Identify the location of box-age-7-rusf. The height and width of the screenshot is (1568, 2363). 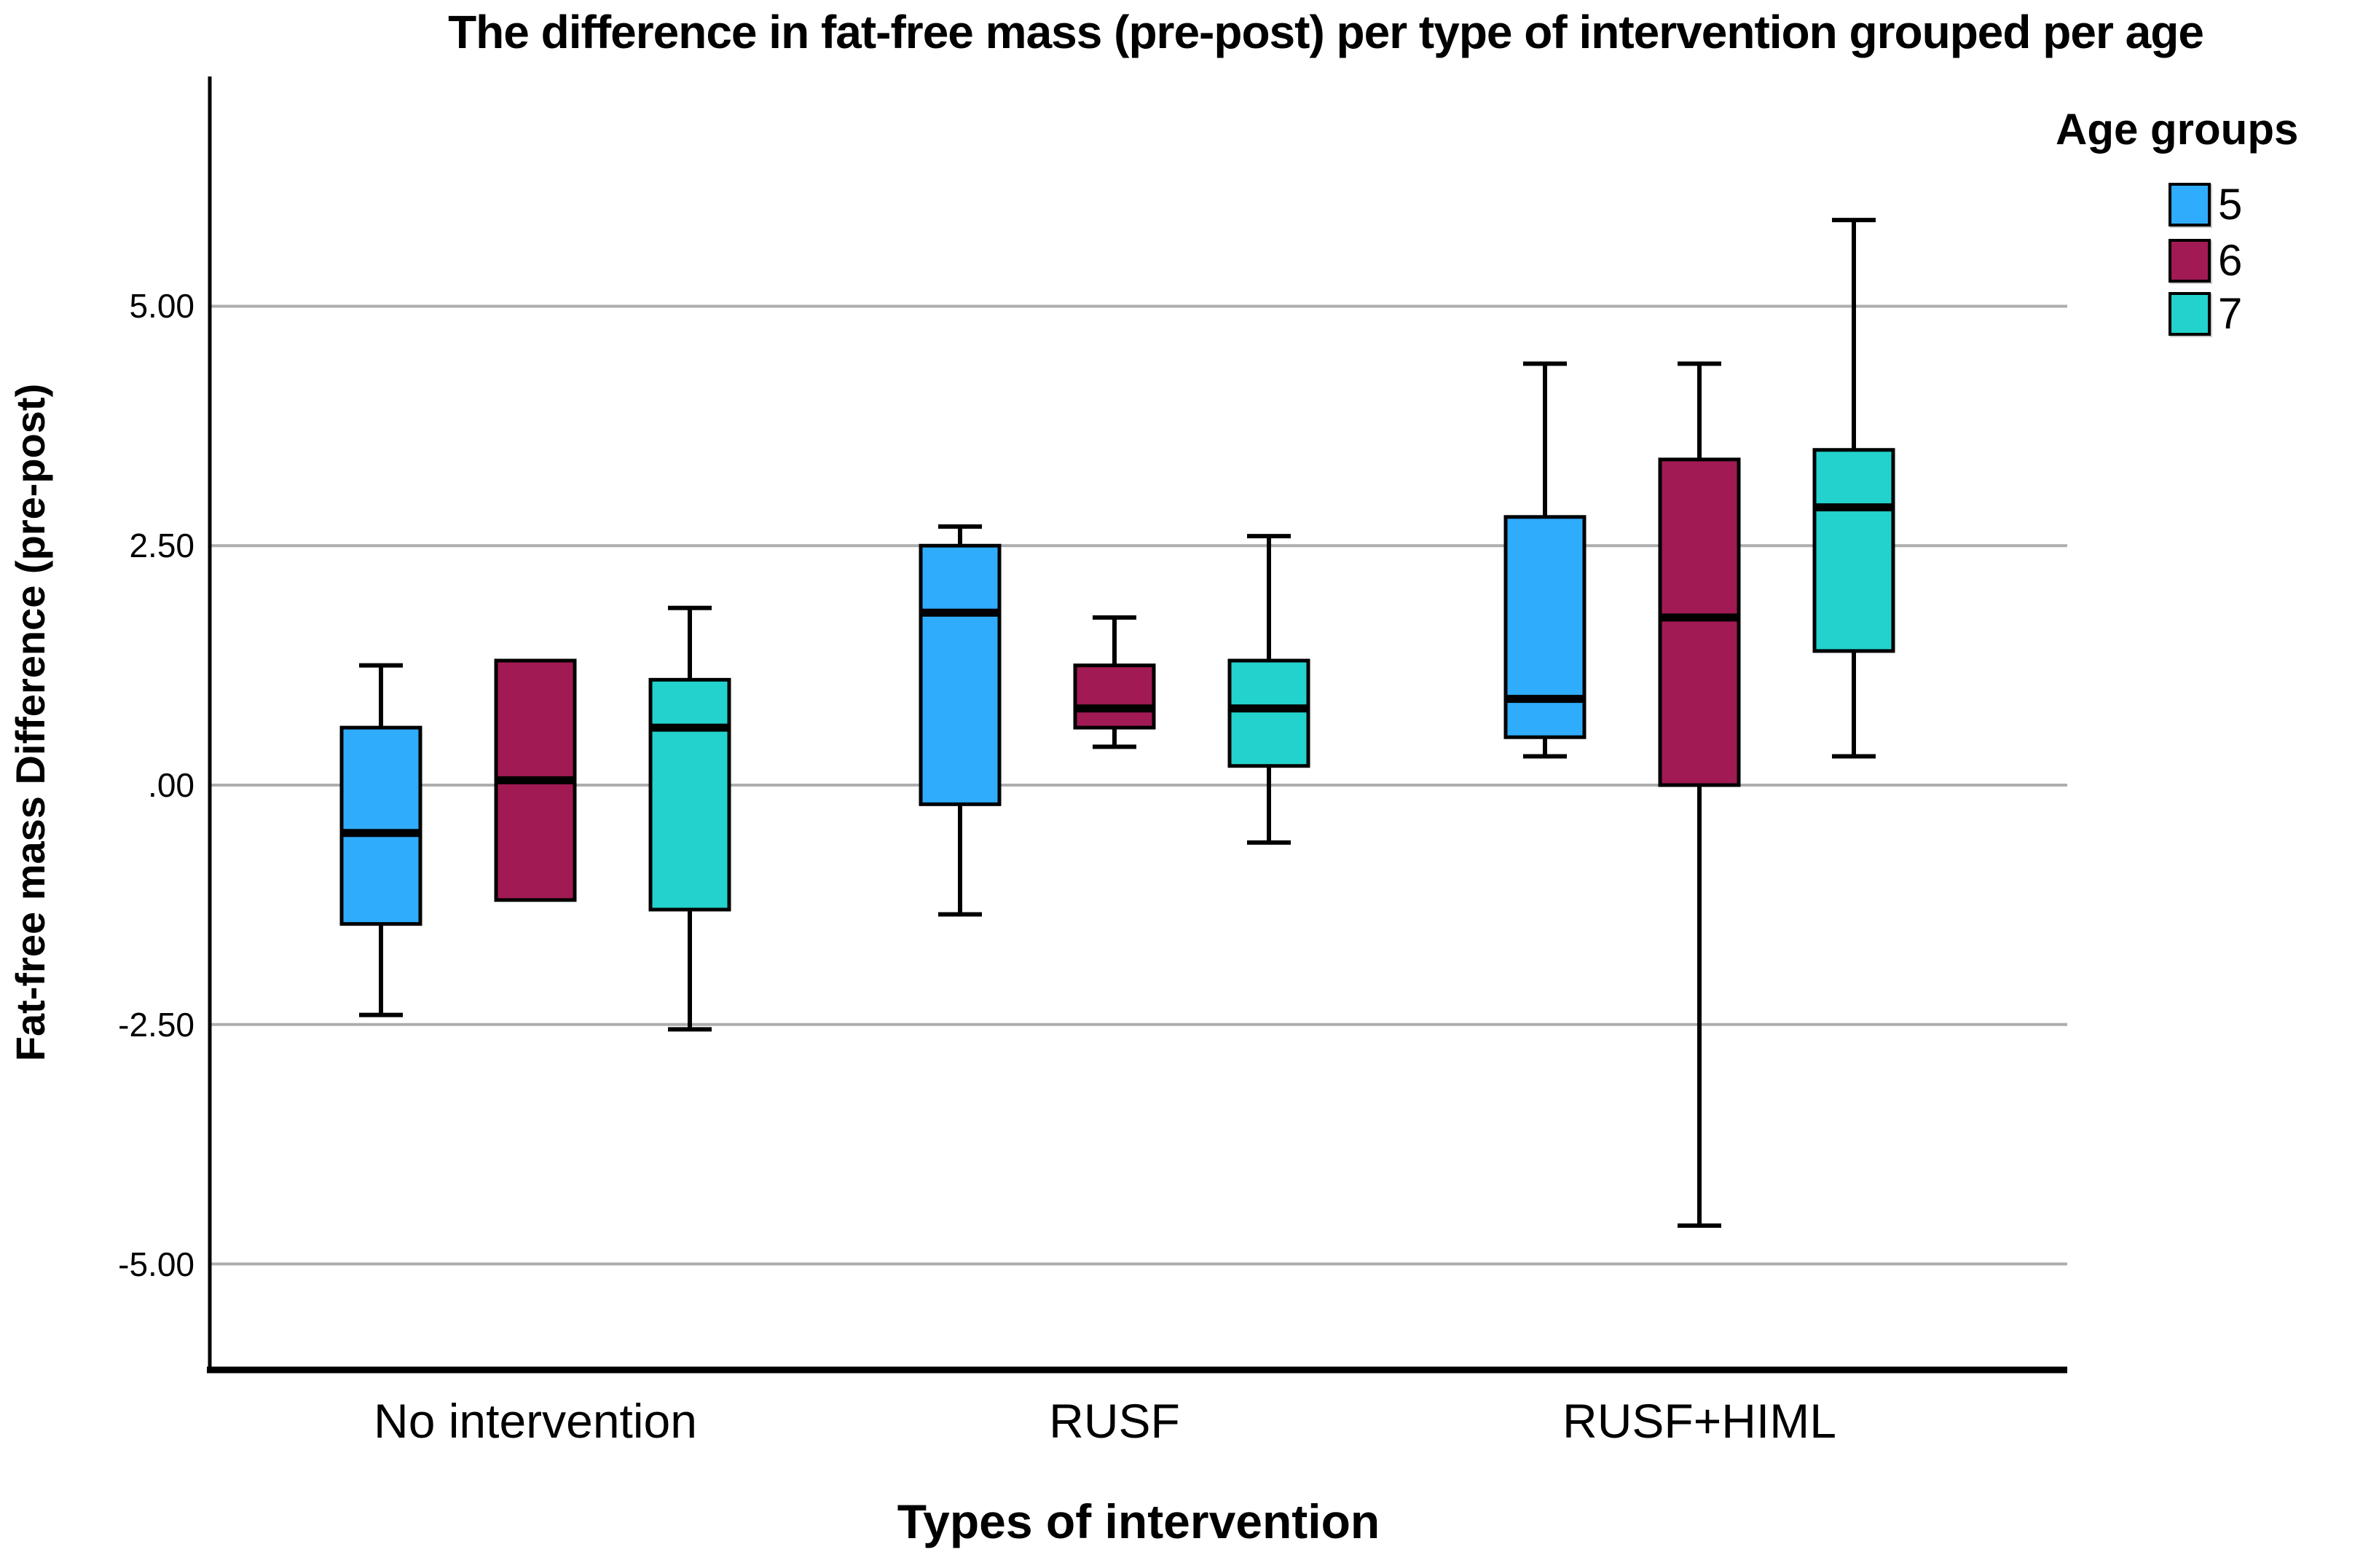
(1268, 713).